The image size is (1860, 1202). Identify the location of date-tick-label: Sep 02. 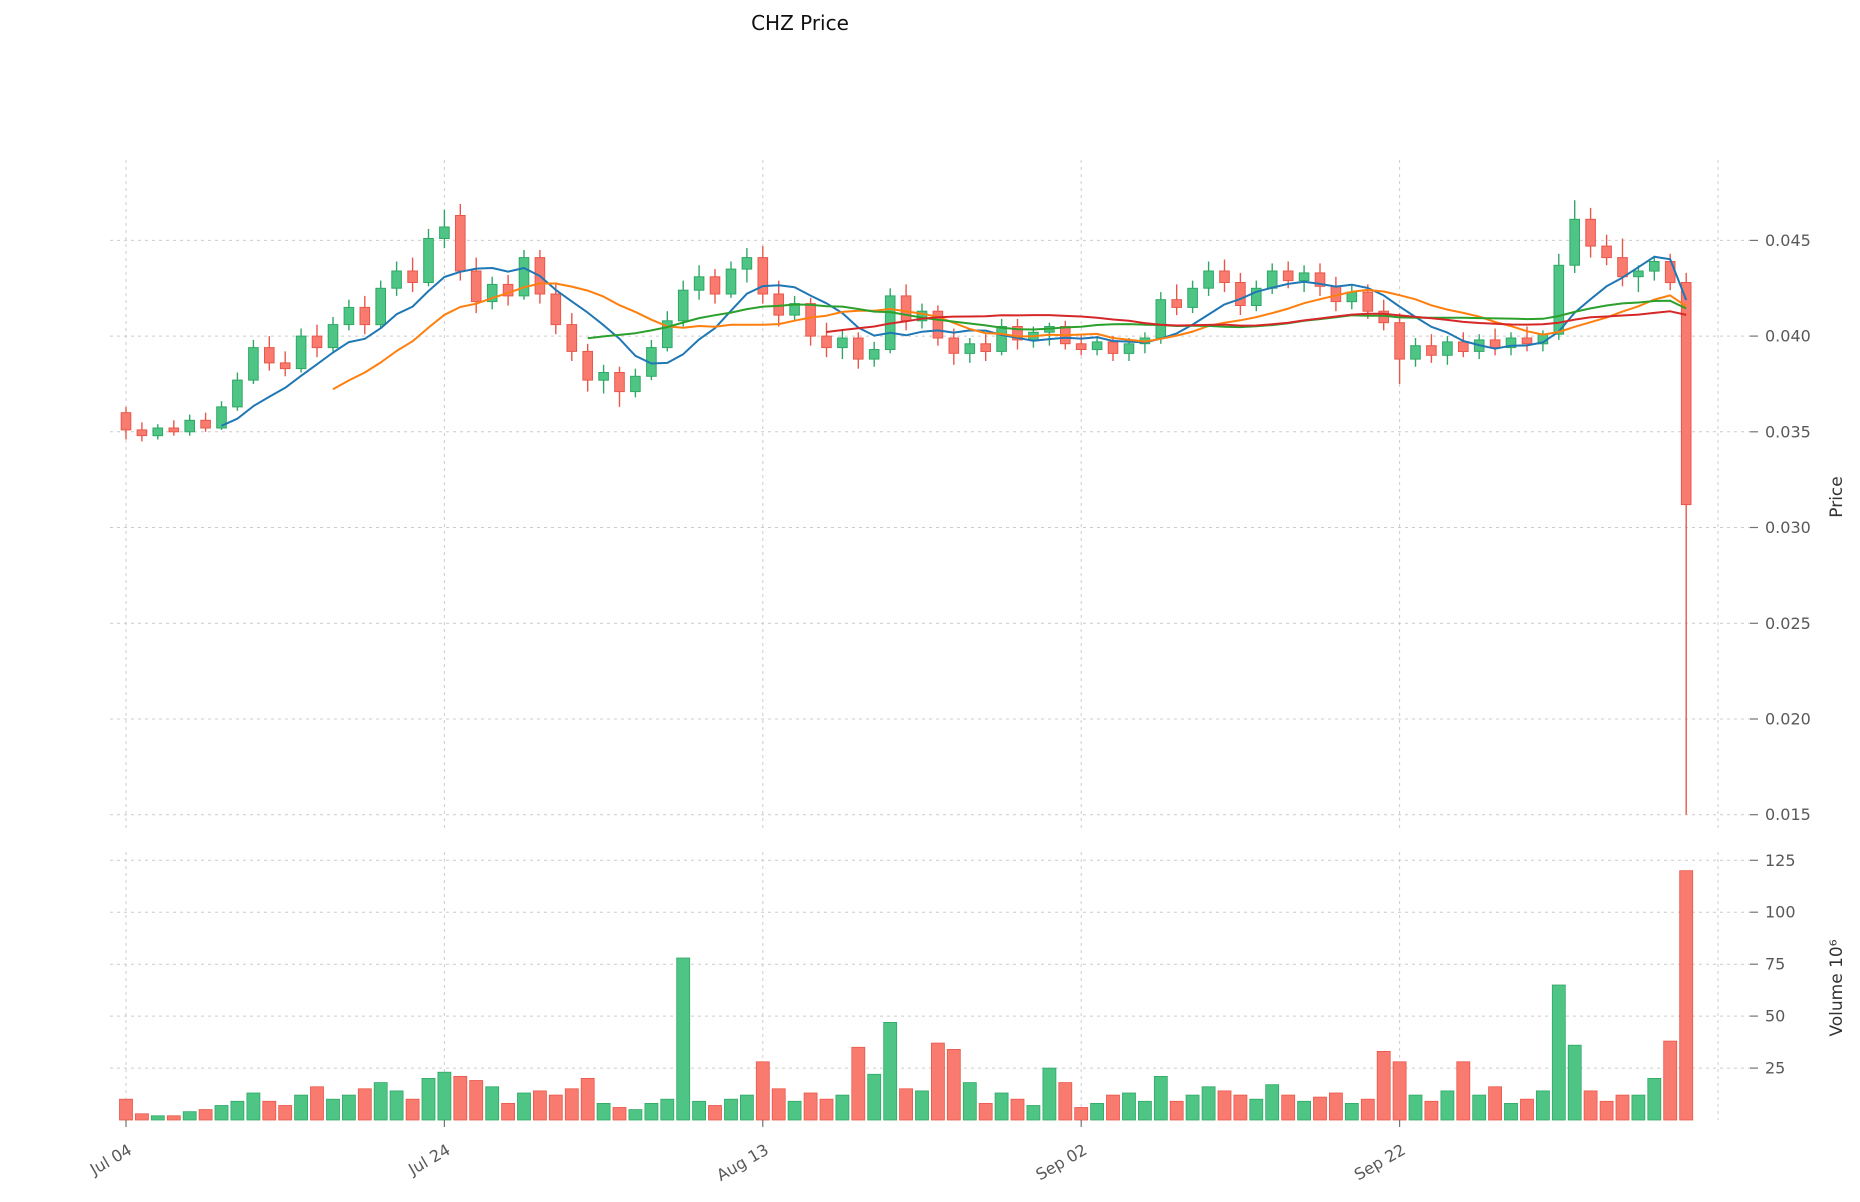
(1062, 1162).